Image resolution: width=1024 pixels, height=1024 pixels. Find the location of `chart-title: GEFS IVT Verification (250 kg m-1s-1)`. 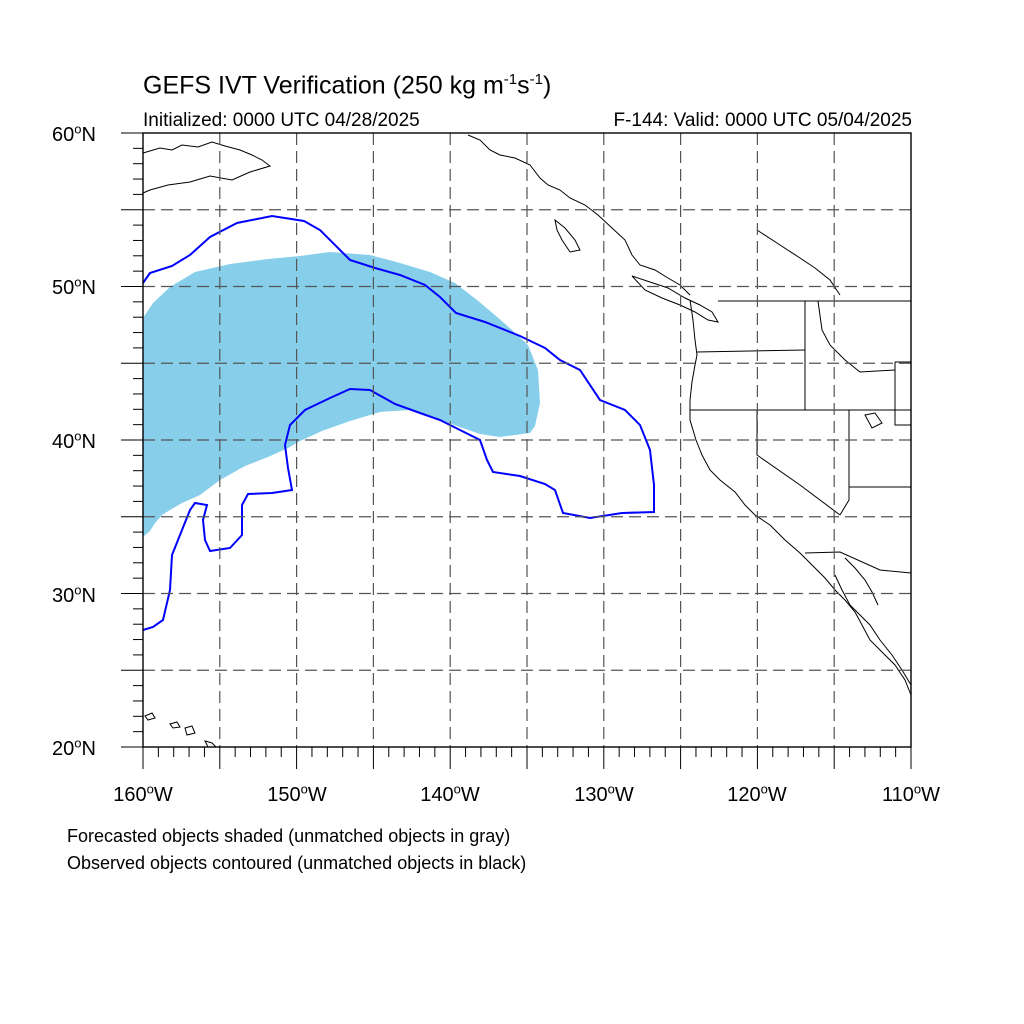

chart-title: GEFS IVT Verification (250 kg m-1s-1) is located at coordinates (347, 85).